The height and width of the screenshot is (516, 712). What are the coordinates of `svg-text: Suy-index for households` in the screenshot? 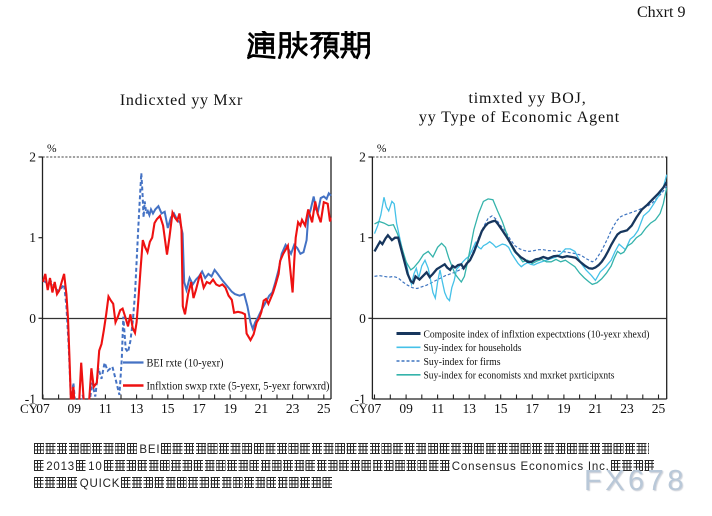 It's located at (473, 348).